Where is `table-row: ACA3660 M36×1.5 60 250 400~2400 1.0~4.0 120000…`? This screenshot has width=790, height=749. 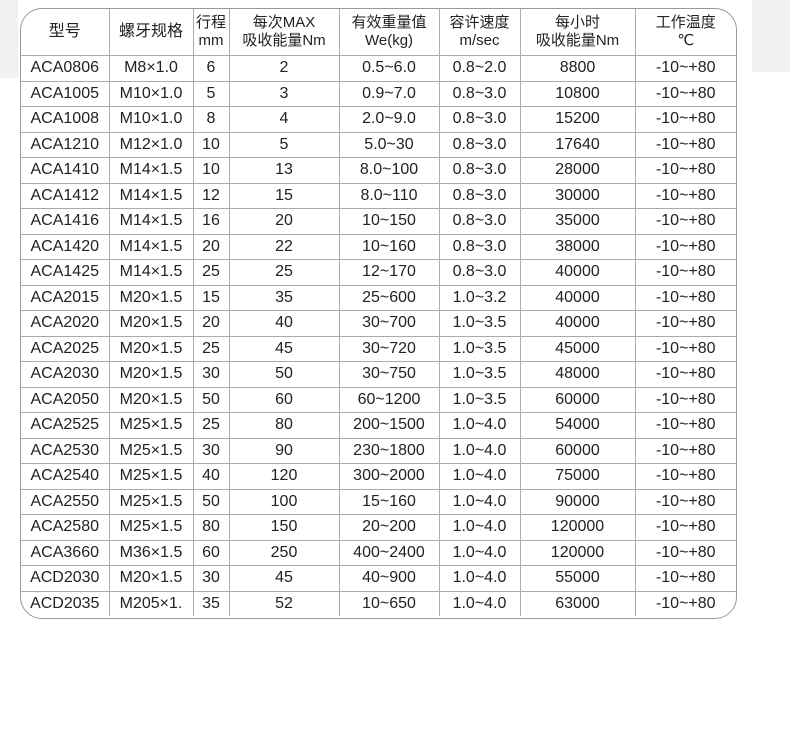
table-row: ACA3660 M36×1.5 60 250 400~2400 1.0~4.0 120000… is located at coordinates (378, 552).